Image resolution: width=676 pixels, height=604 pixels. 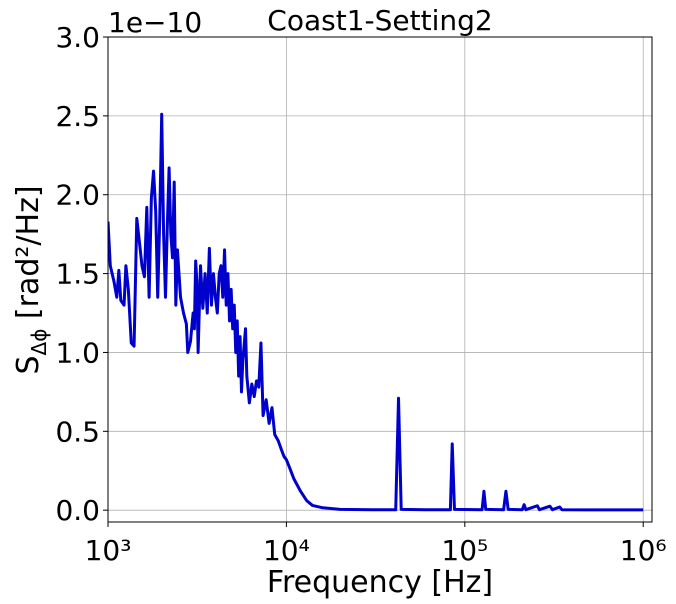 What do you see at coordinates (77, 116) in the screenshot?
I see `y-tick-label: 2.5` at bounding box center [77, 116].